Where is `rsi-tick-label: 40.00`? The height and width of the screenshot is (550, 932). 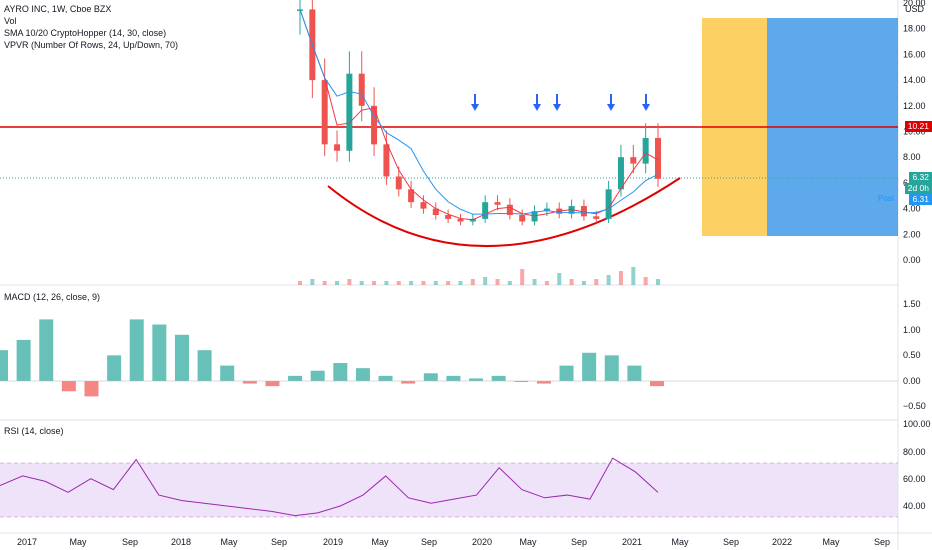 rsi-tick-label: 40.00 is located at coordinates (914, 506).